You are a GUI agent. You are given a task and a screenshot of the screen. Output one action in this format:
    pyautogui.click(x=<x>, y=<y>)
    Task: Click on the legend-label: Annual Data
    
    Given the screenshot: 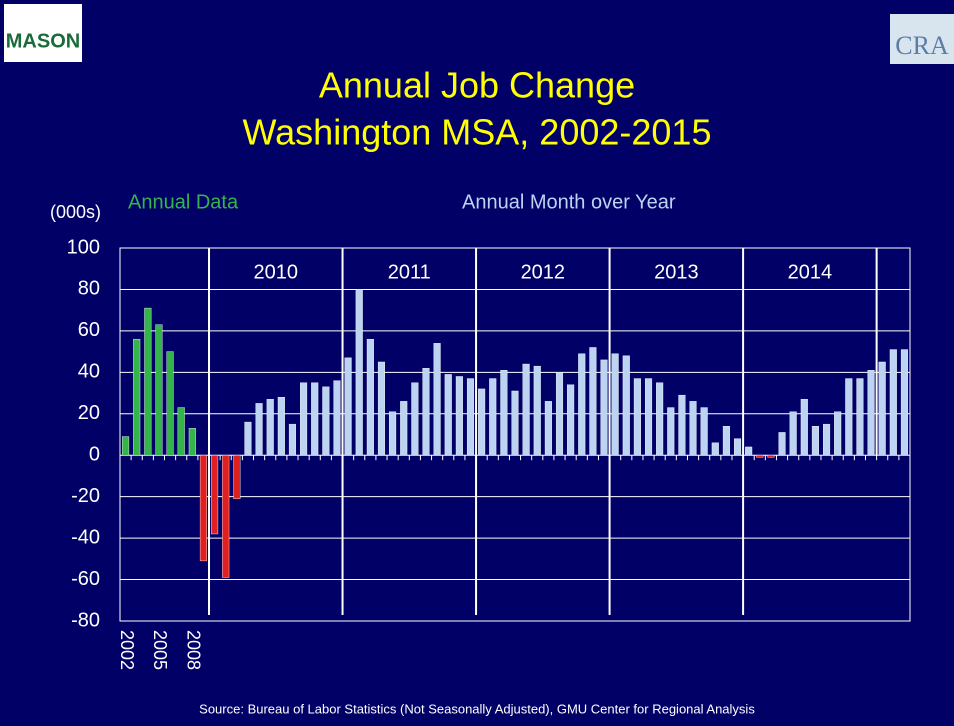 What is the action you would take?
    pyautogui.click(x=183, y=202)
    